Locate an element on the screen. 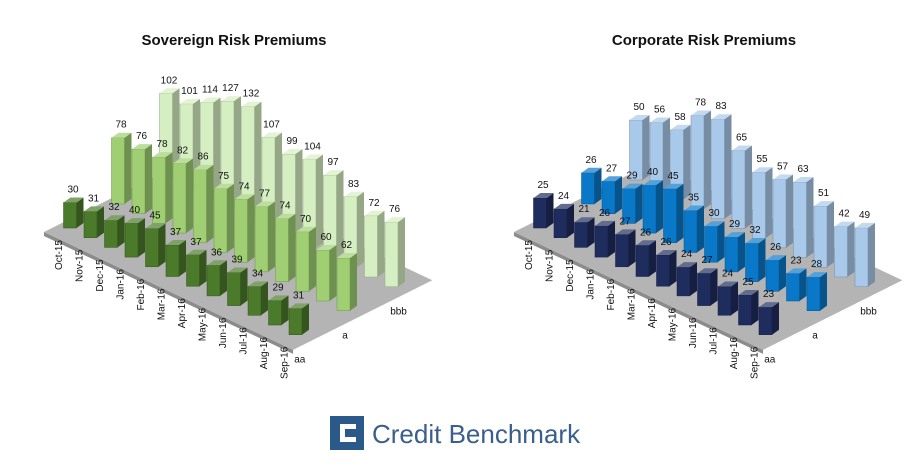  series-label: a is located at coordinates (345, 335).